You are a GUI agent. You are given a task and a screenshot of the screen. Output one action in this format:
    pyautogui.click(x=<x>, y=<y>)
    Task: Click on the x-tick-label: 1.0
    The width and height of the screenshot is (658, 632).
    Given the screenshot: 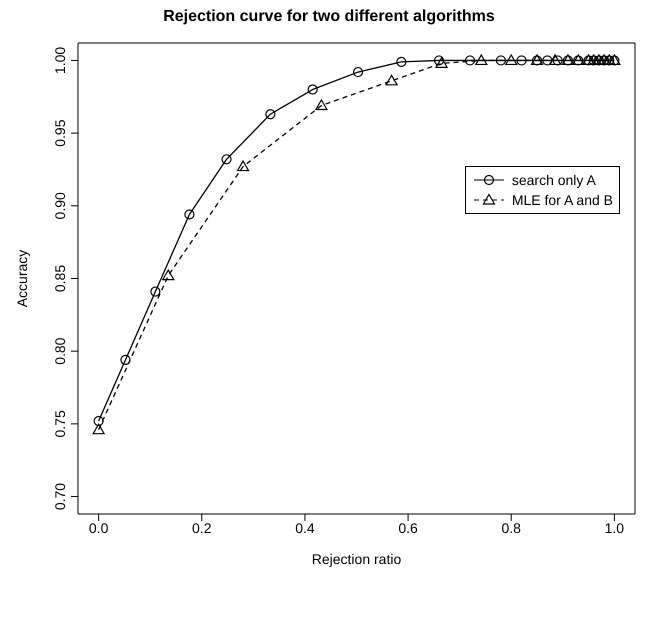 What is the action you would take?
    pyautogui.click(x=614, y=528)
    